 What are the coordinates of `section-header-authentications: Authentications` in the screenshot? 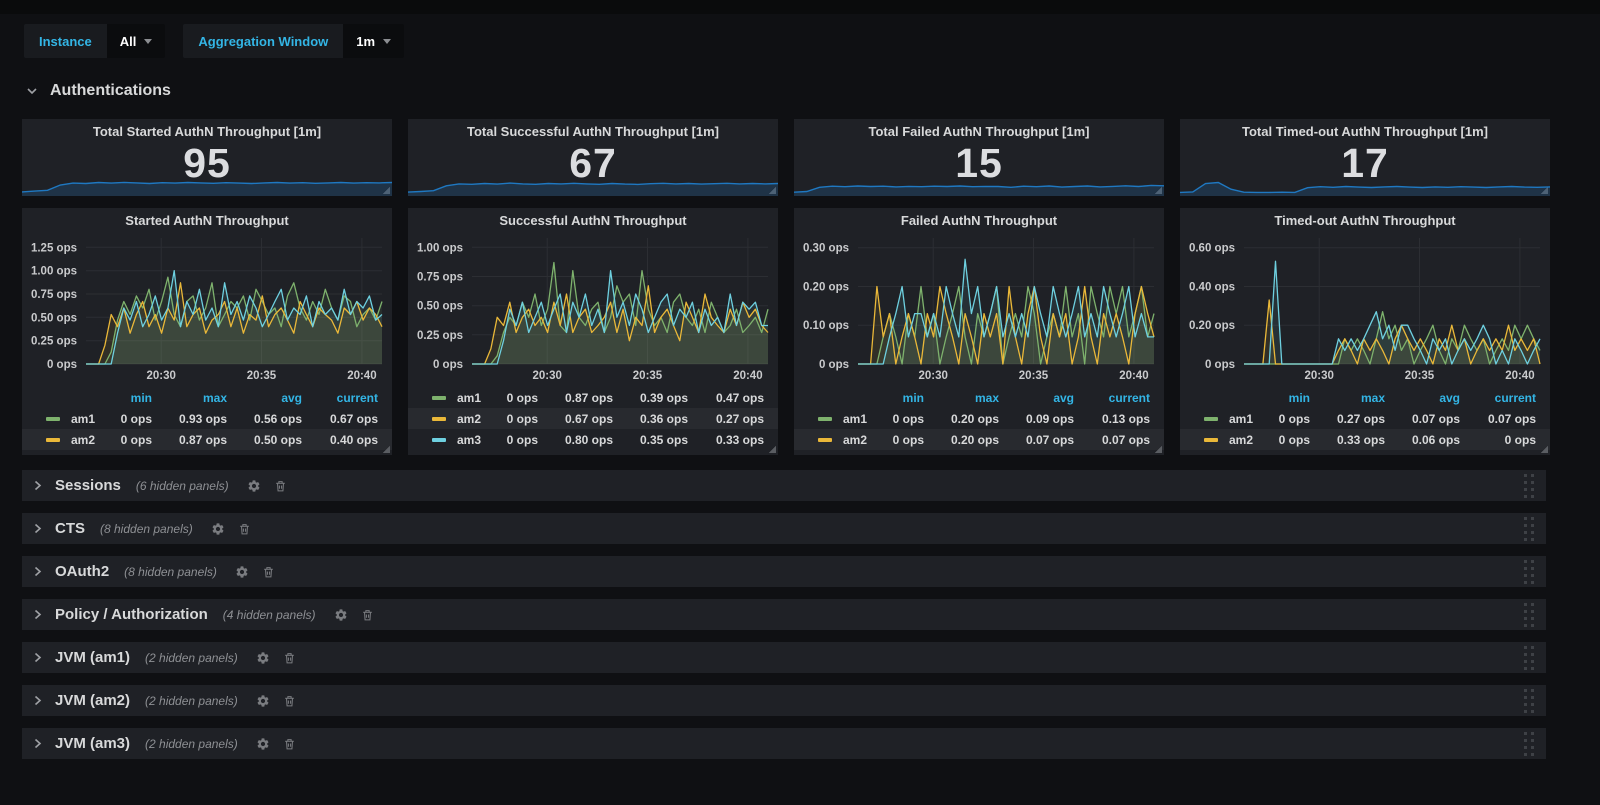 It's located at (98, 91).